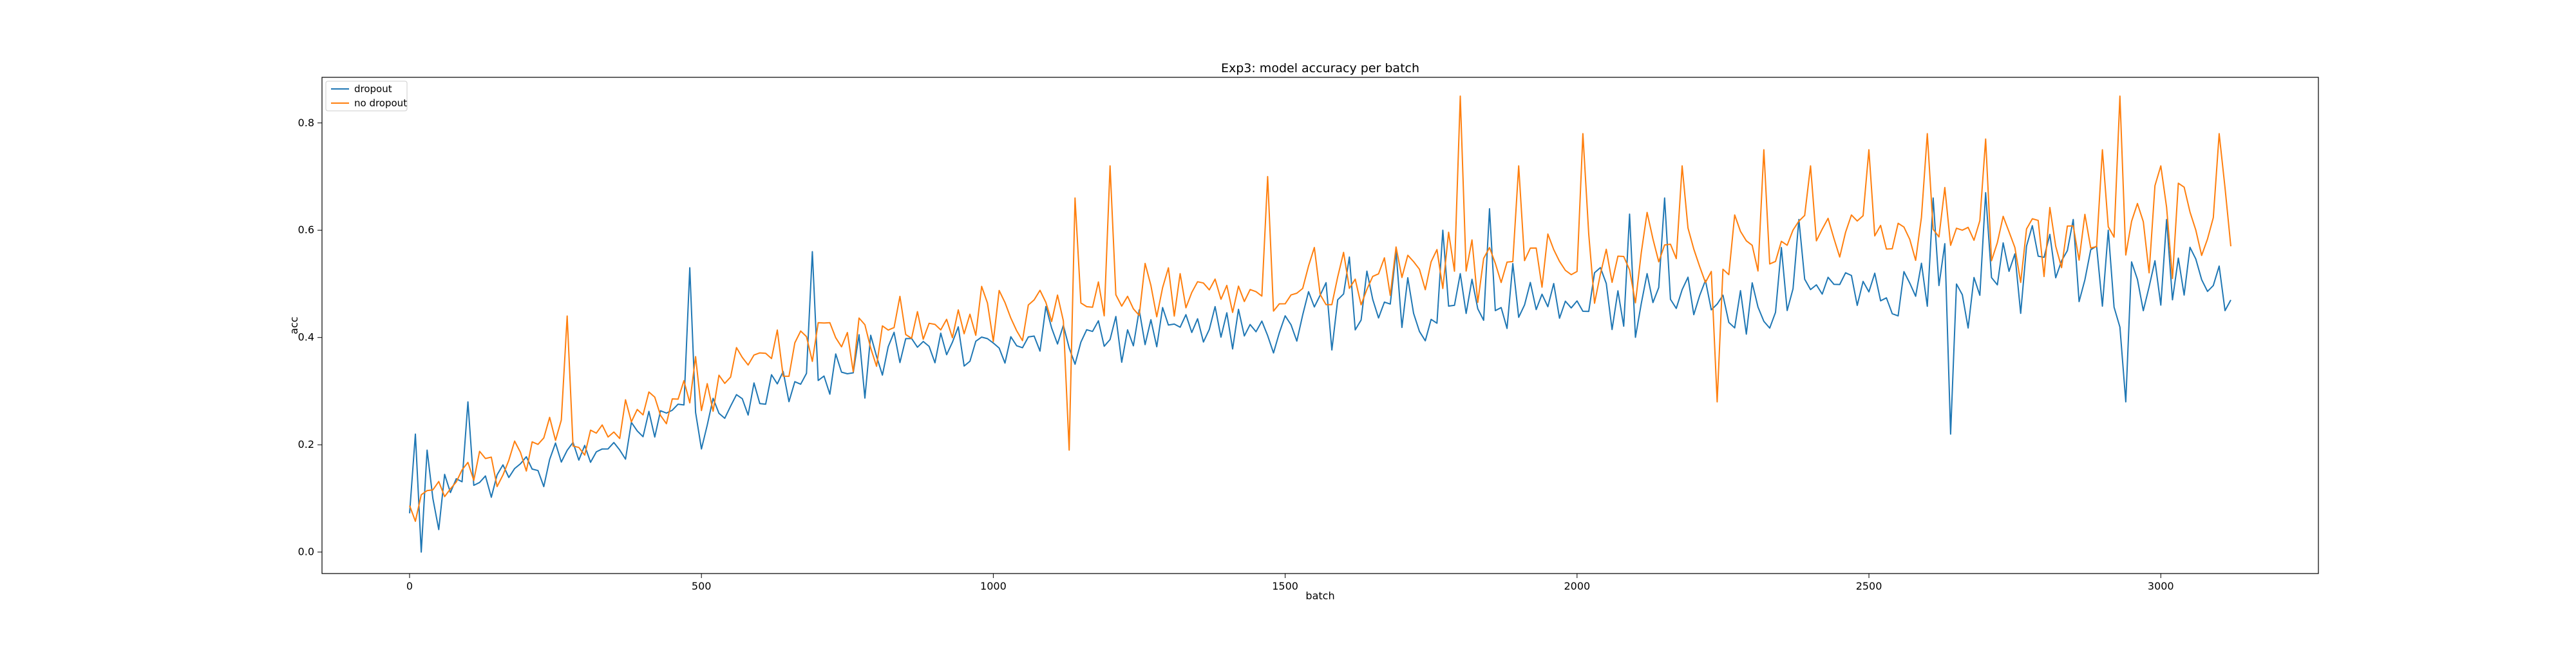  Describe the element at coordinates (306, 230) in the screenshot. I see `y-tick-label-0.6: 0.6` at that location.